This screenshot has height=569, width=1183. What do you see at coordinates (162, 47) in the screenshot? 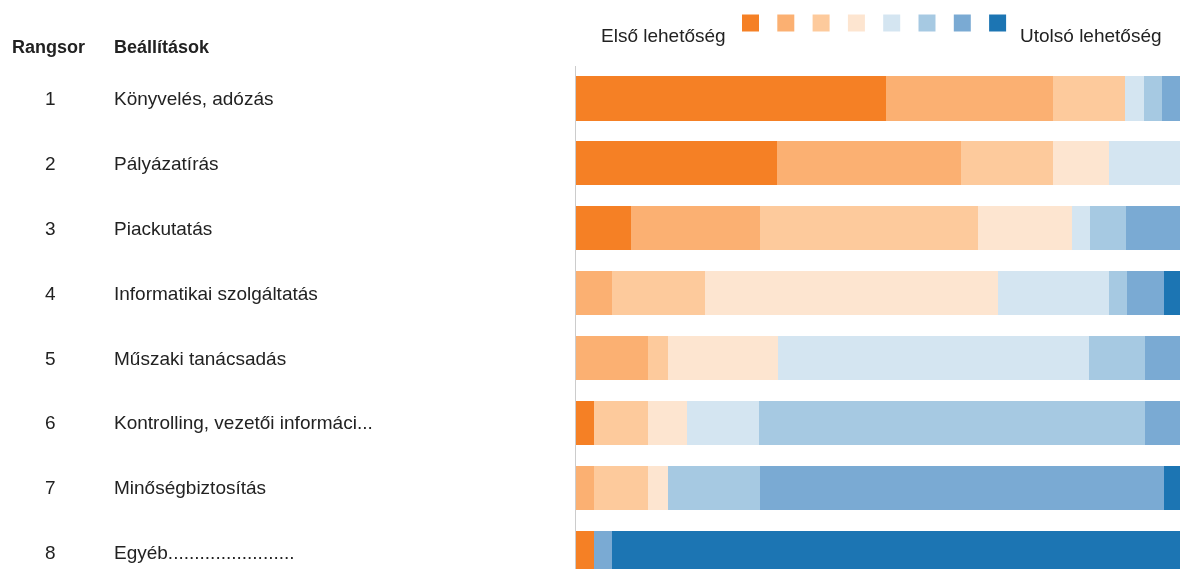
I see `text: Beállítások` at bounding box center [162, 47].